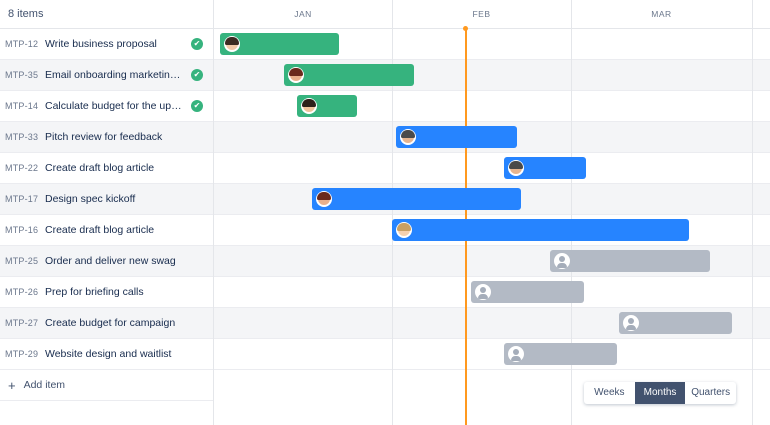 The width and height of the screenshot is (770, 425). Describe the element at coordinates (22, 137) in the screenshot. I see `issue-key: MTP-33` at that location.